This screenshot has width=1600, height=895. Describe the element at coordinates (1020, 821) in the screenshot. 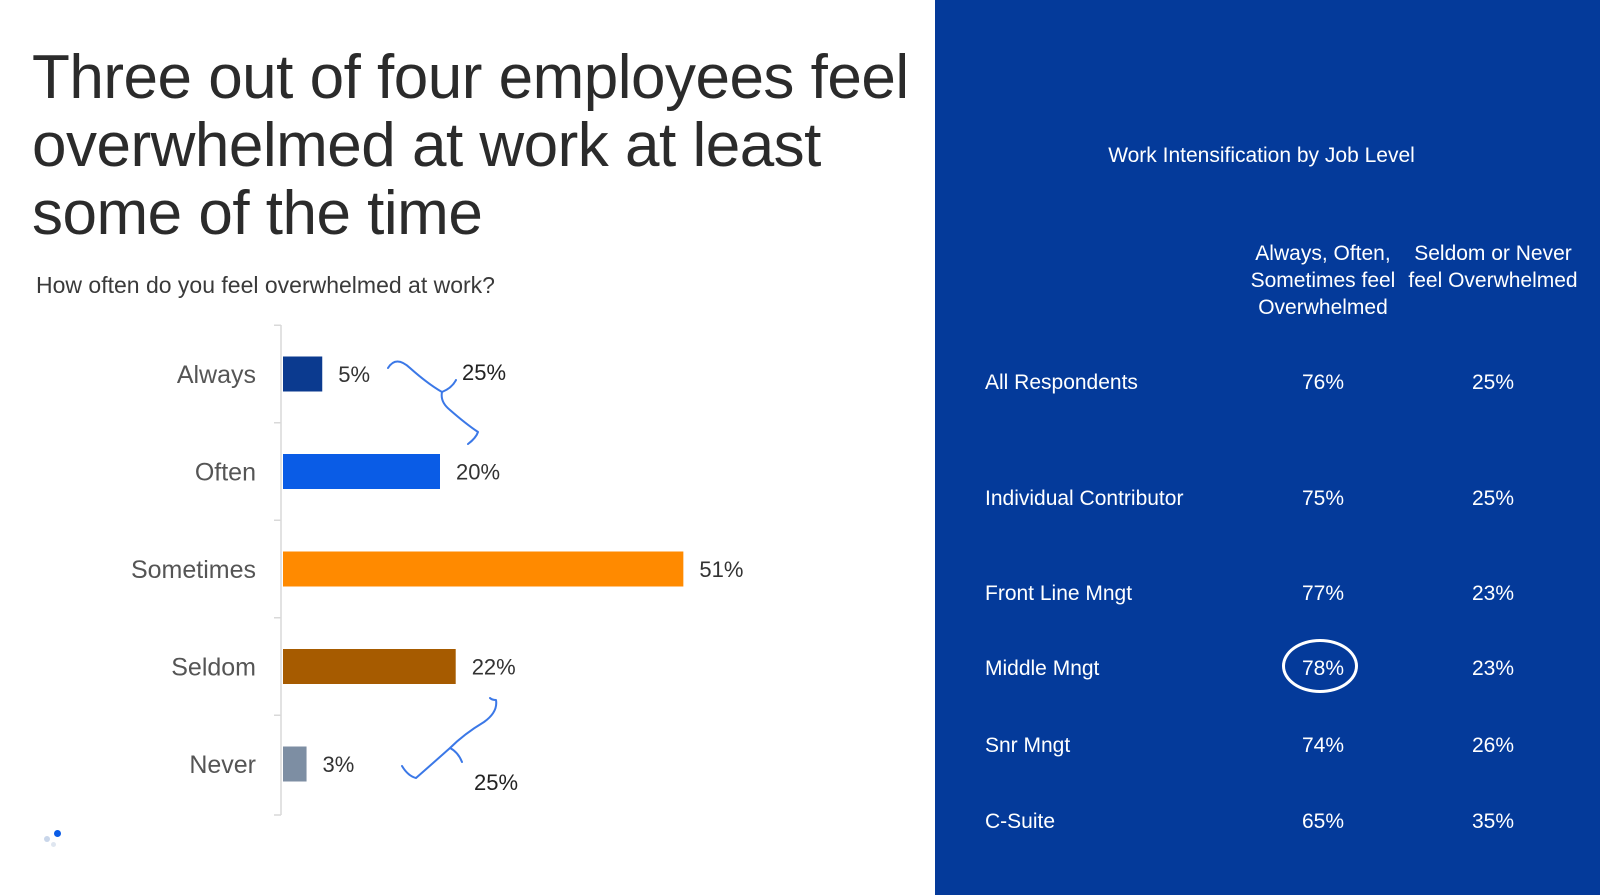

I see `row-label: C-Suite` at that location.